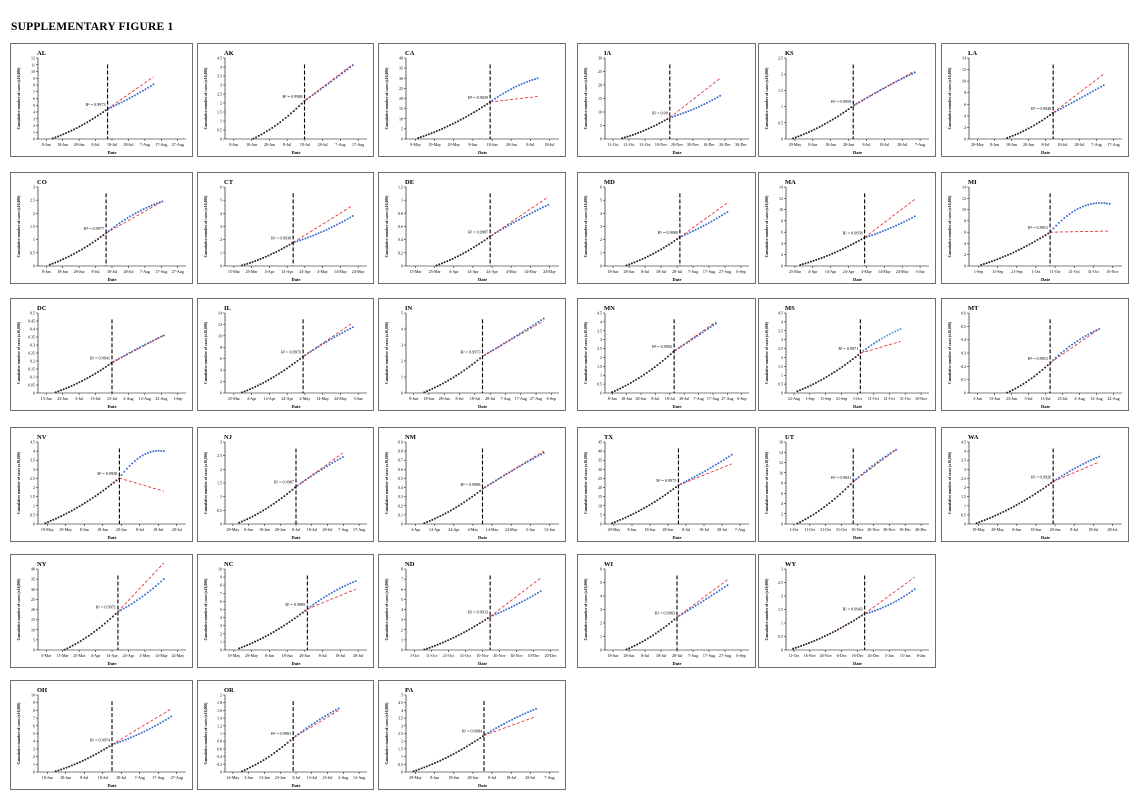 The width and height of the screenshot is (1145, 800). I want to click on y-tick-label: 5, so click(601, 514).